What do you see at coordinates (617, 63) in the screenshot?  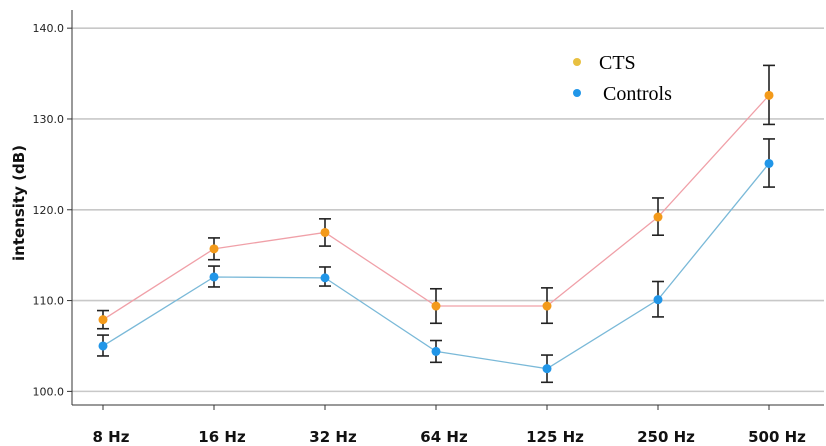 I see `legend-label-0: CTS` at bounding box center [617, 63].